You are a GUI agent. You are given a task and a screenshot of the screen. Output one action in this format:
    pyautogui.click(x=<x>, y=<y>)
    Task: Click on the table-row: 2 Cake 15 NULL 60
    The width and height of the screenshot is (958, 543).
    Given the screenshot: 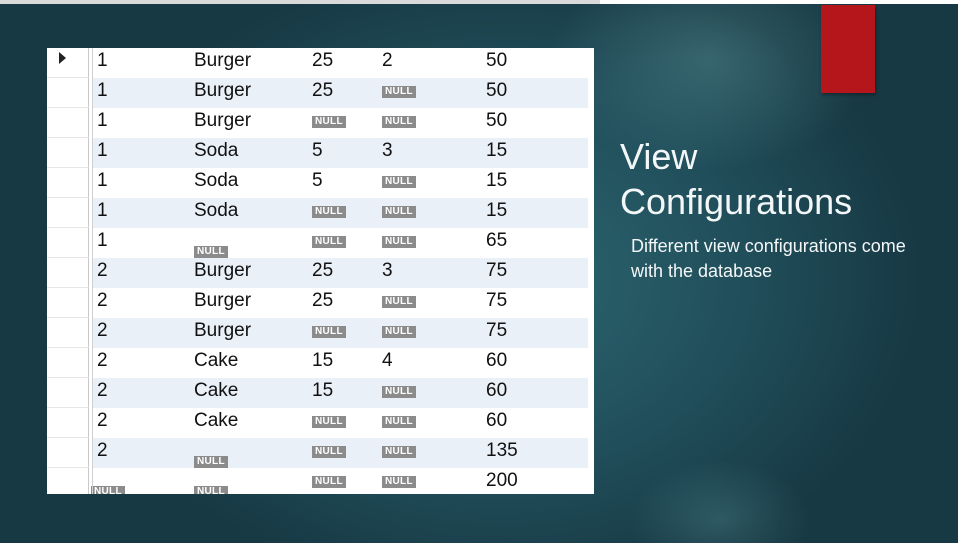 What is the action you would take?
    pyautogui.click(x=320, y=393)
    